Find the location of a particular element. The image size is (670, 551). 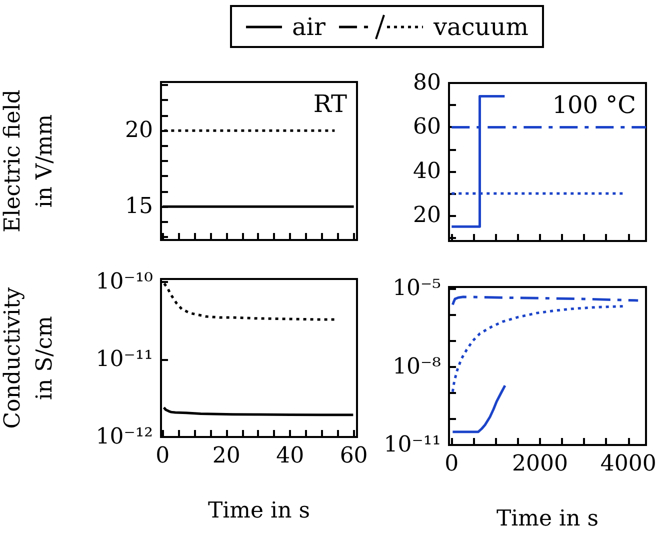

x-tick-label: 4000 is located at coordinates (628, 464).